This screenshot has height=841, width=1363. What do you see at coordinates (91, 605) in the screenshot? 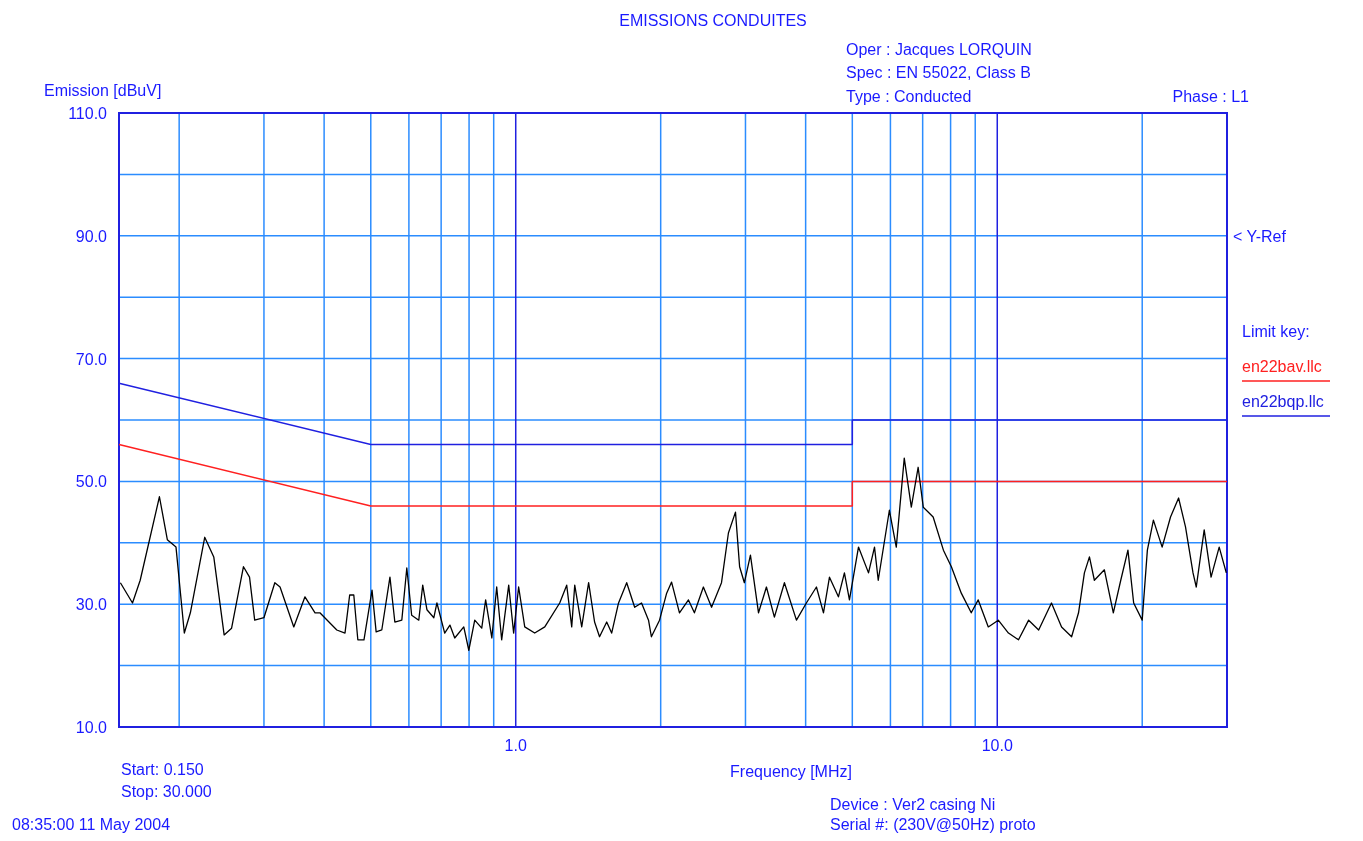
I see `y-tick-label: 30.0` at bounding box center [91, 605].